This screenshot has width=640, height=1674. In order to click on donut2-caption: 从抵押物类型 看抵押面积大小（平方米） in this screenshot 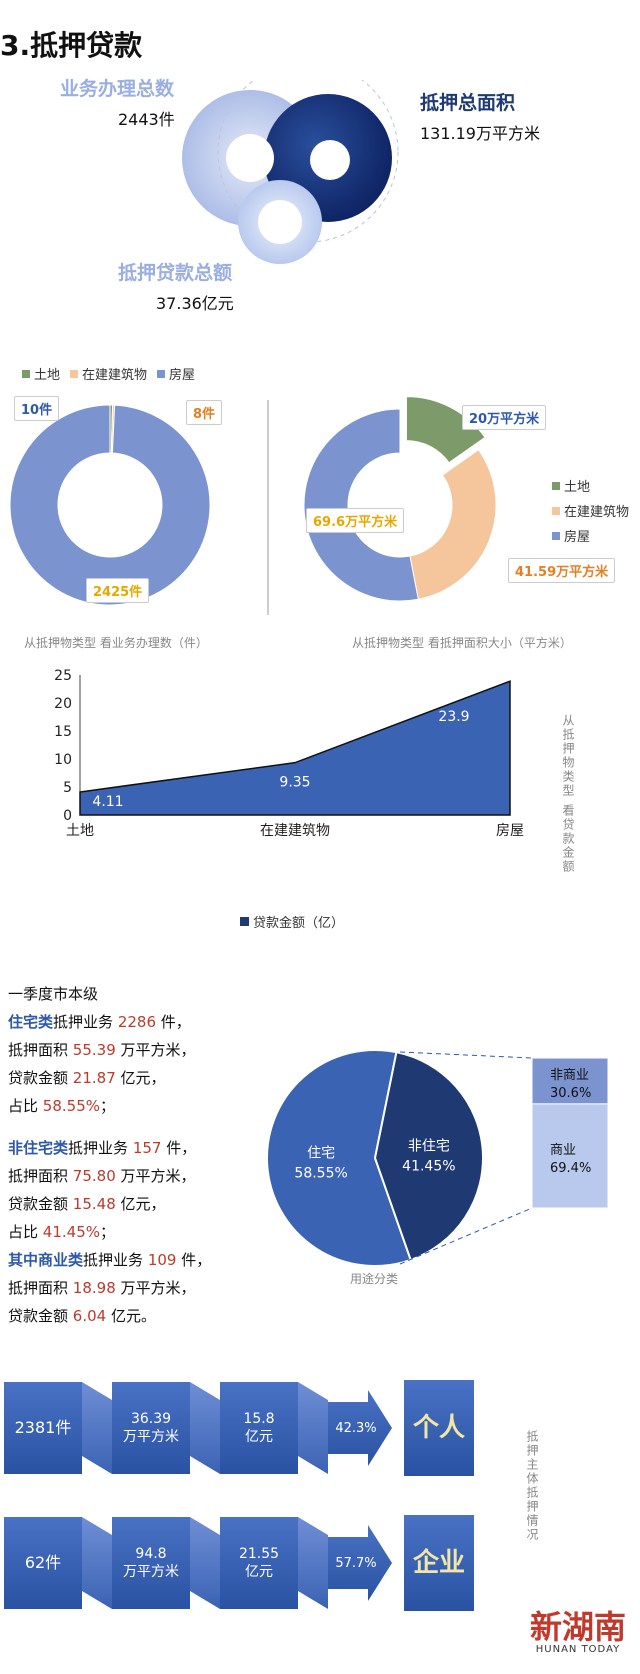, I will do `click(462, 643)`.